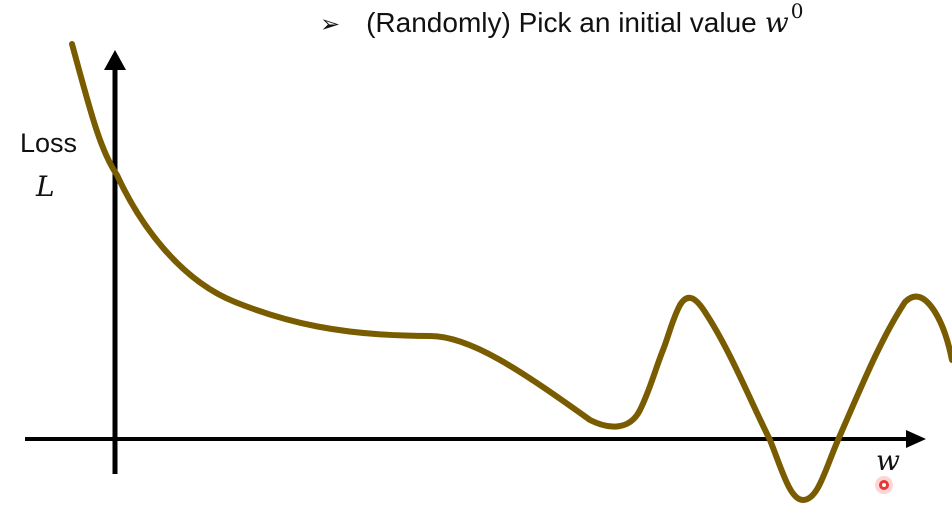 The image size is (952, 512). Describe the element at coordinates (776, 22) in the screenshot. I see `bullet-variable: w` at that location.